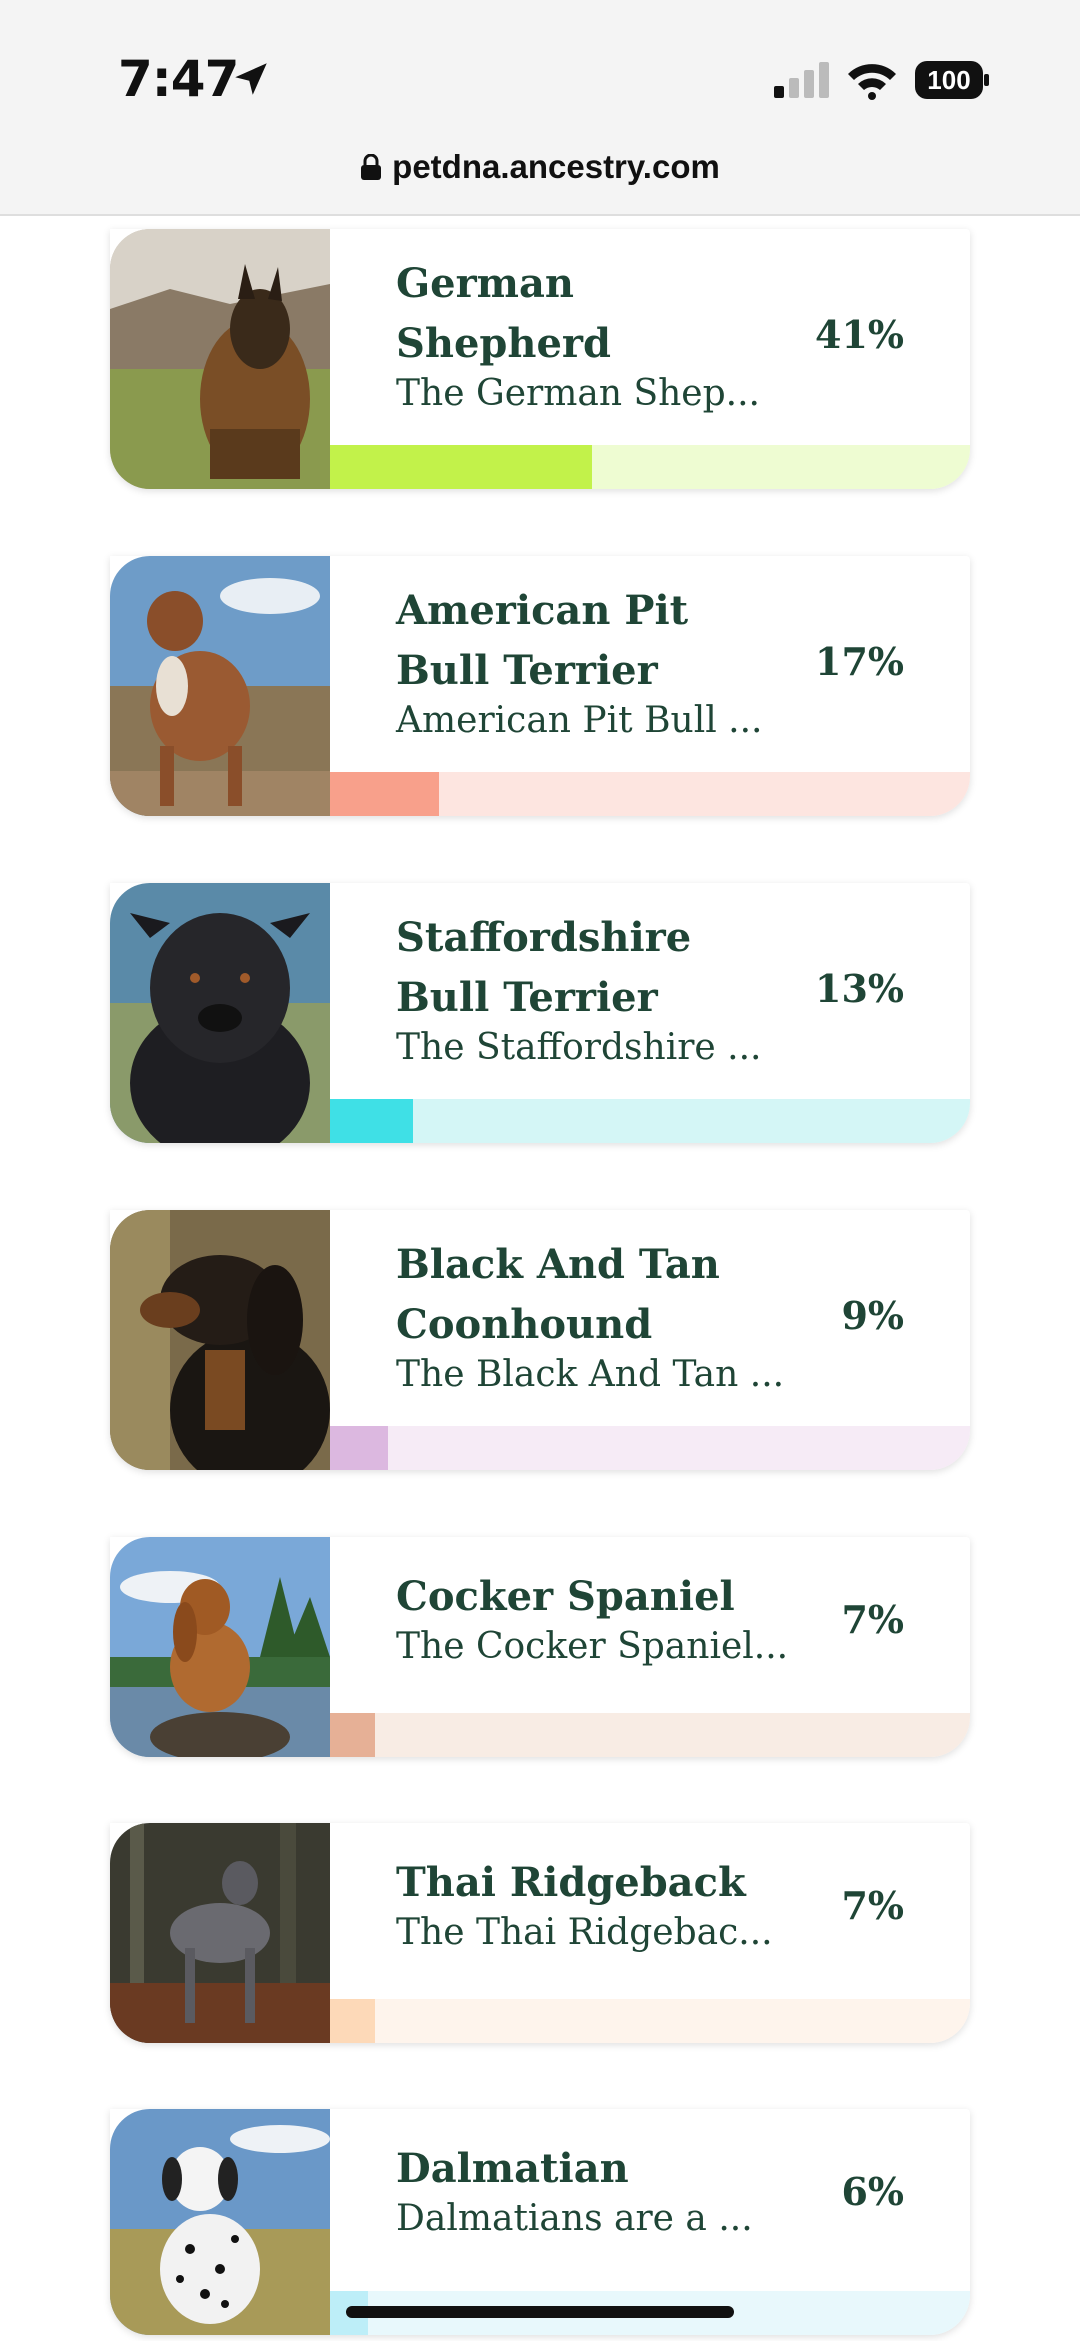 This screenshot has width=1080, height=2341. Describe the element at coordinates (542, 640) in the screenshot. I see `breed-name: American Pit Bull Terrier` at that location.